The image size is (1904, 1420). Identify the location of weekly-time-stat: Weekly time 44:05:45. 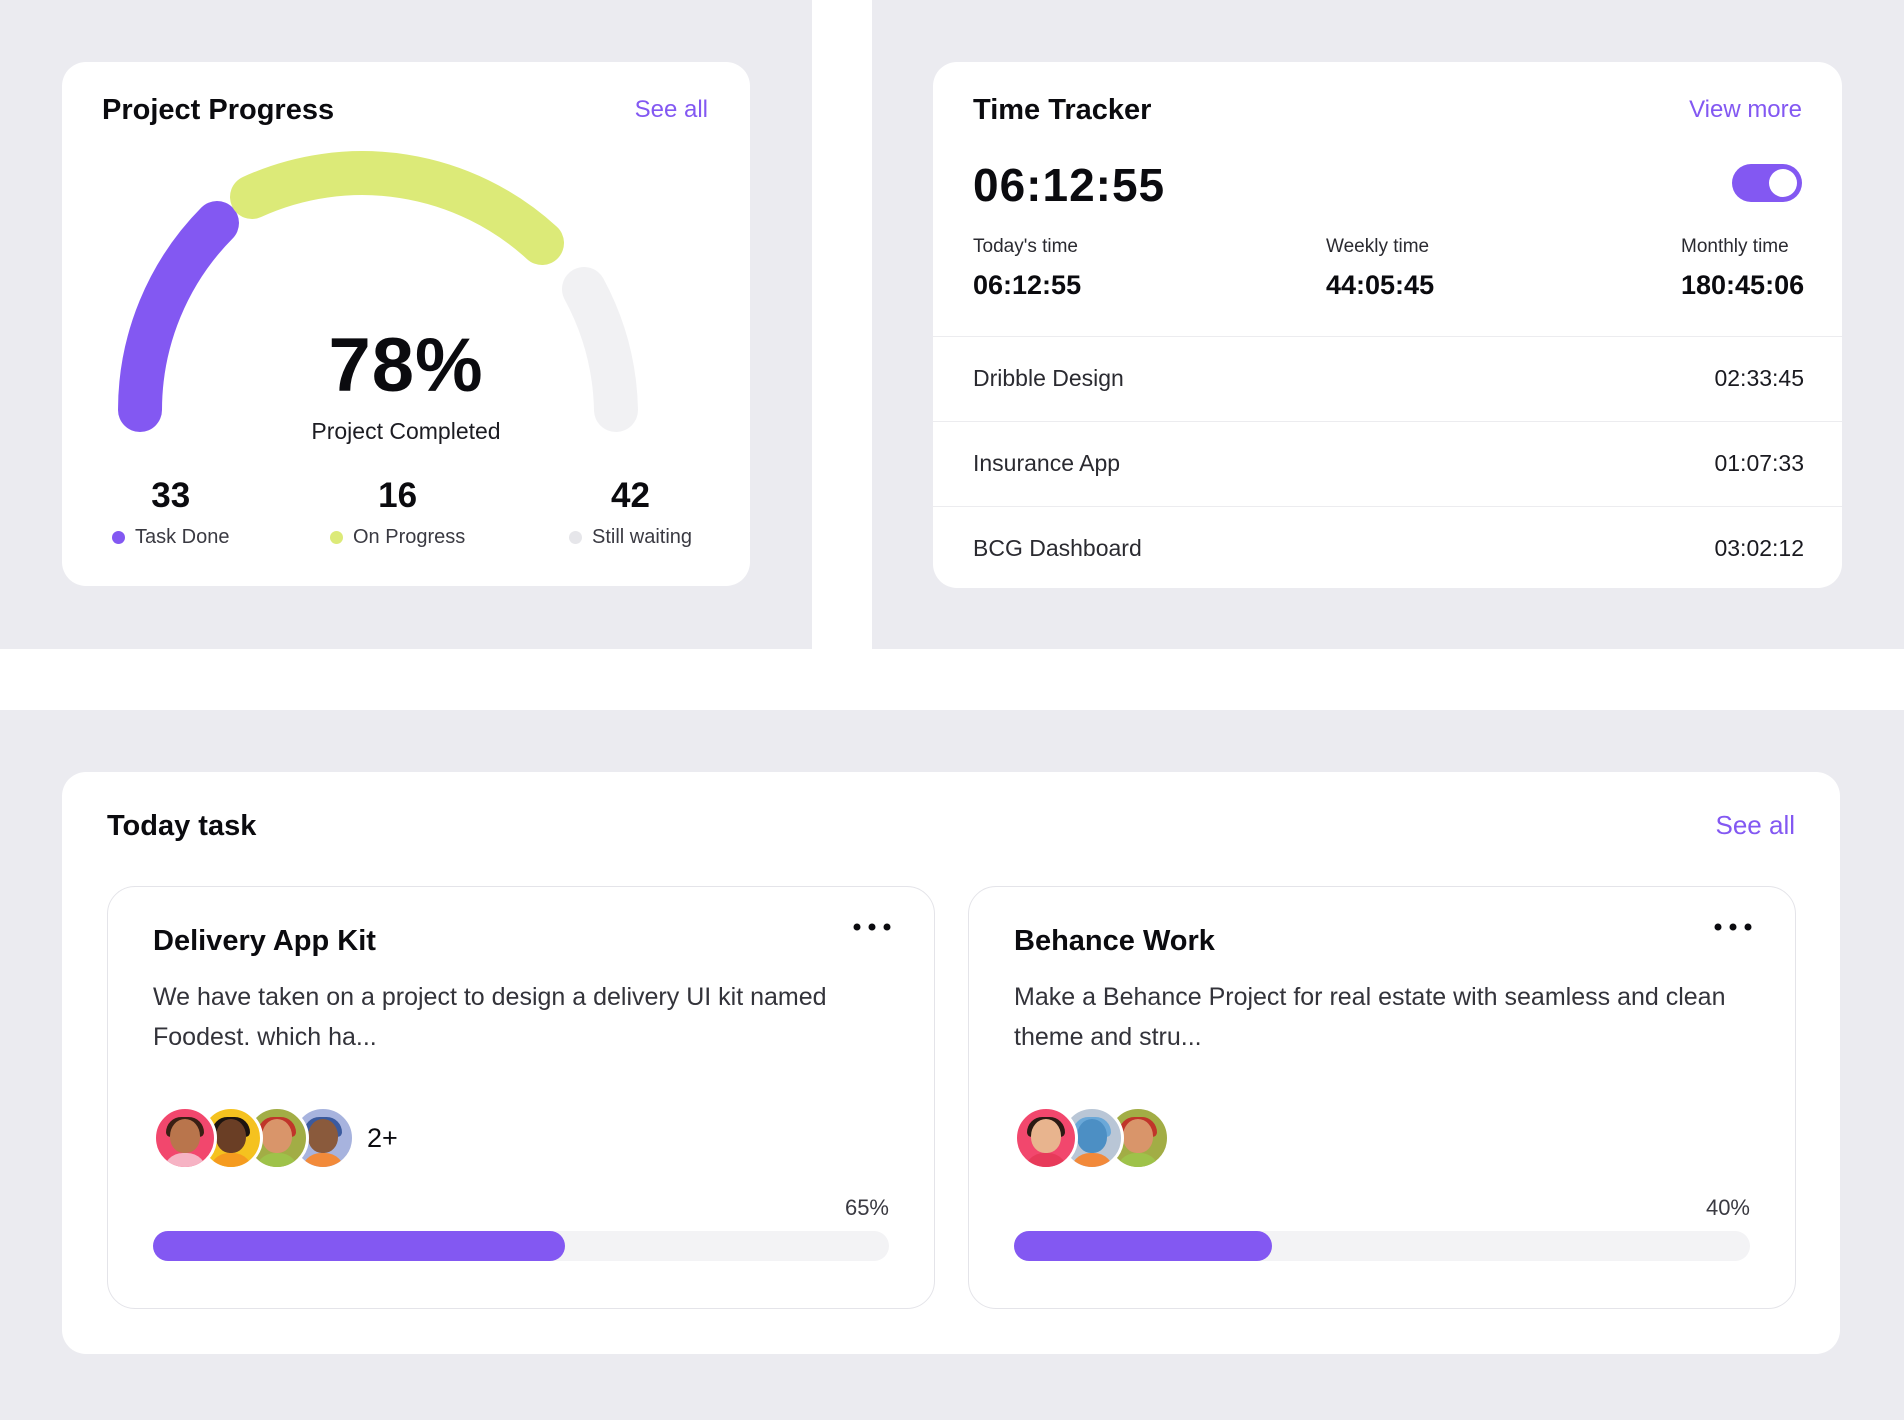
(1380, 268).